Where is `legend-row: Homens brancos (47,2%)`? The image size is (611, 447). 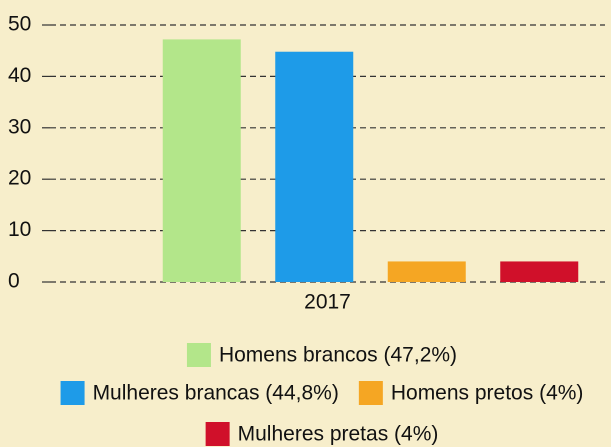 legend-row: Homens brancos (47,2%) is located at coordinates (321, 355).